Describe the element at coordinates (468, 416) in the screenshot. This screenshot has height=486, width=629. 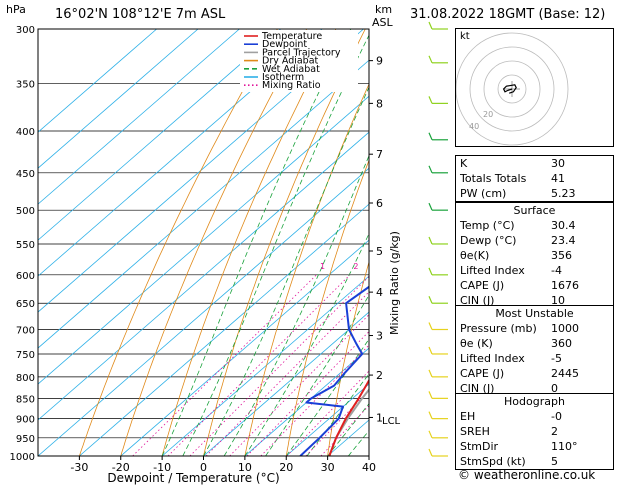
I see `hodograph-label: EH` at that location.